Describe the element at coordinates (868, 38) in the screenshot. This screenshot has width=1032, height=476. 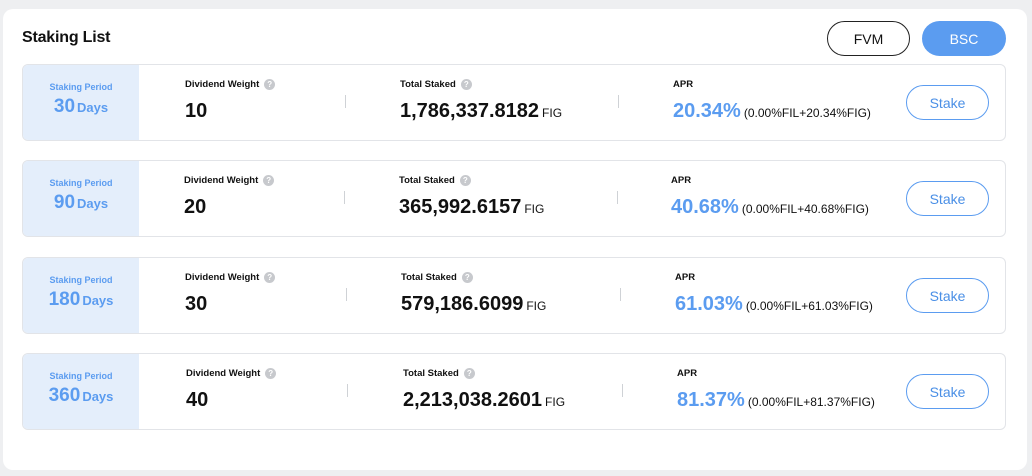
I see `fvm-network-button: FVM` at that location.